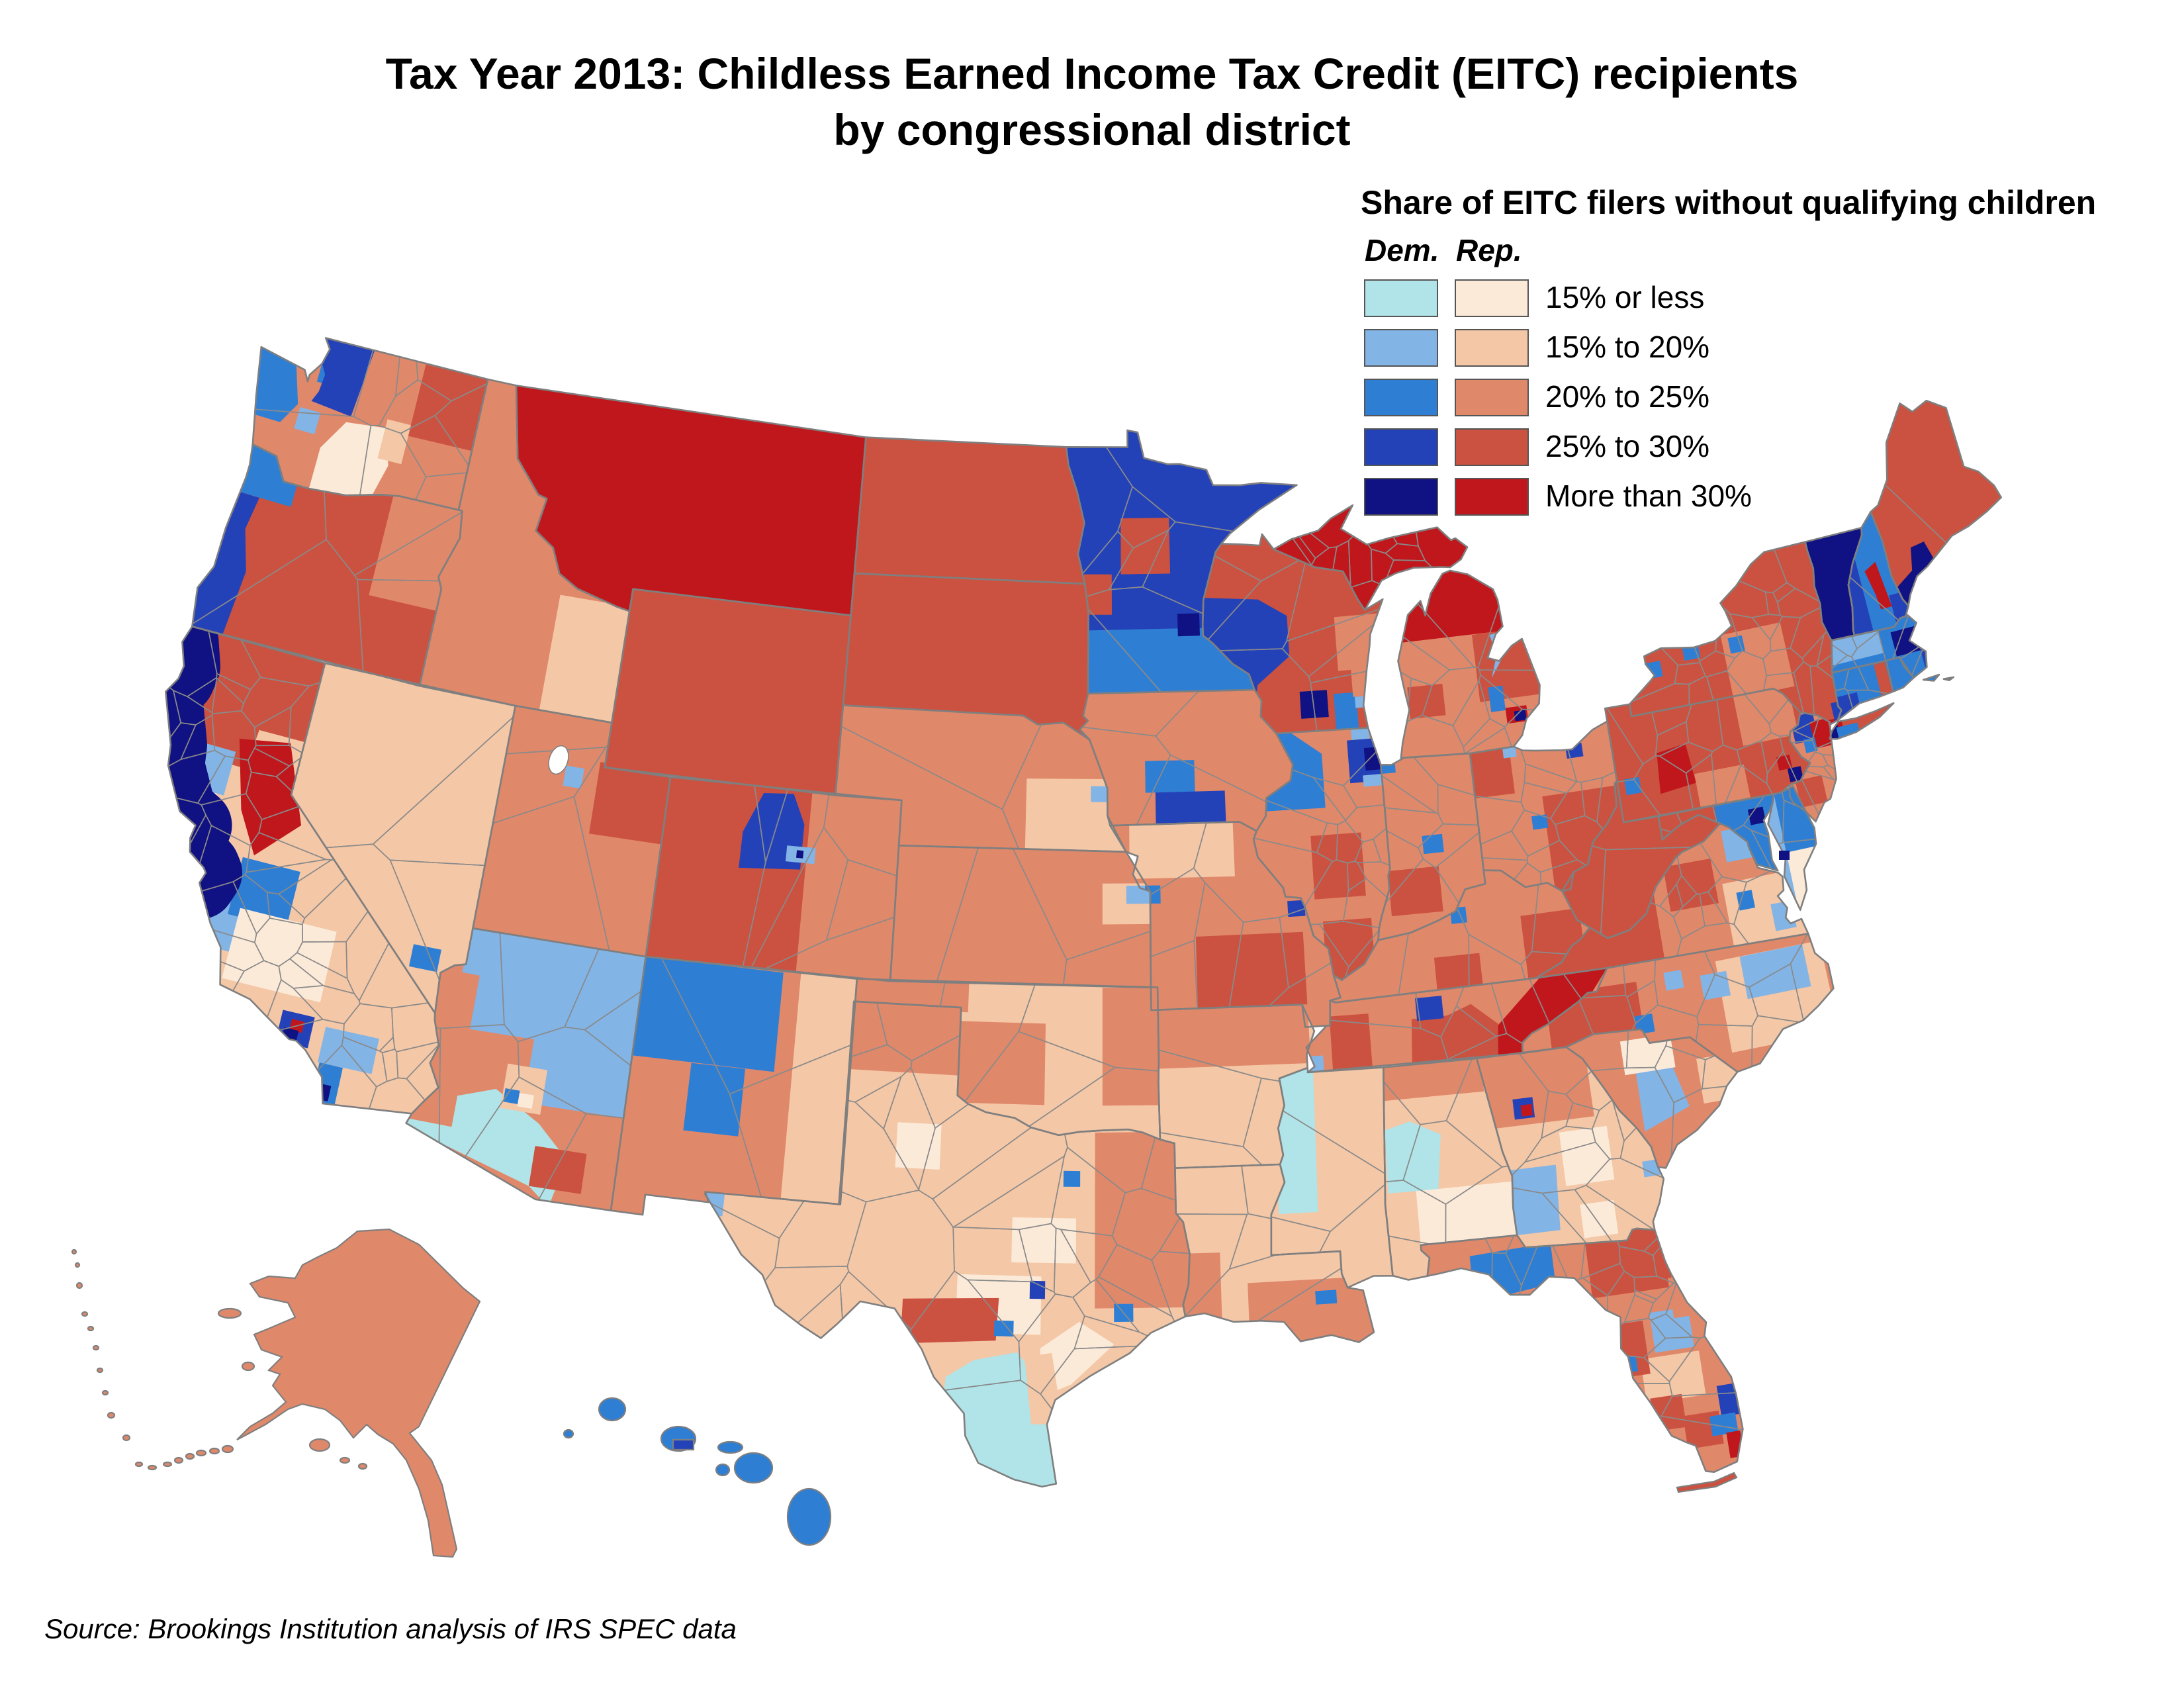 This screenshot has height=1688, width=2184. What do you see at coordinates (1402, 250) in the screenshot?
I see `svg-text: Dem.` at bounding box center [1402, 250].